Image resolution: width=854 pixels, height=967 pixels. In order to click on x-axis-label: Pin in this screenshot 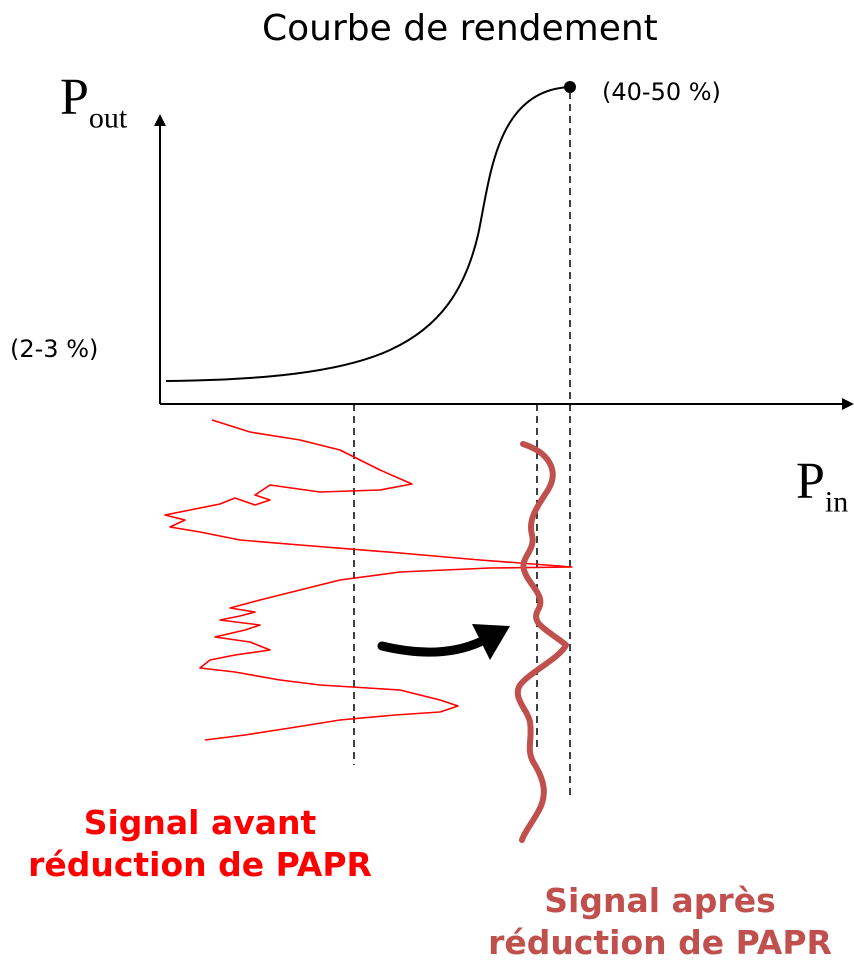, I will do `click(822, 486)`.